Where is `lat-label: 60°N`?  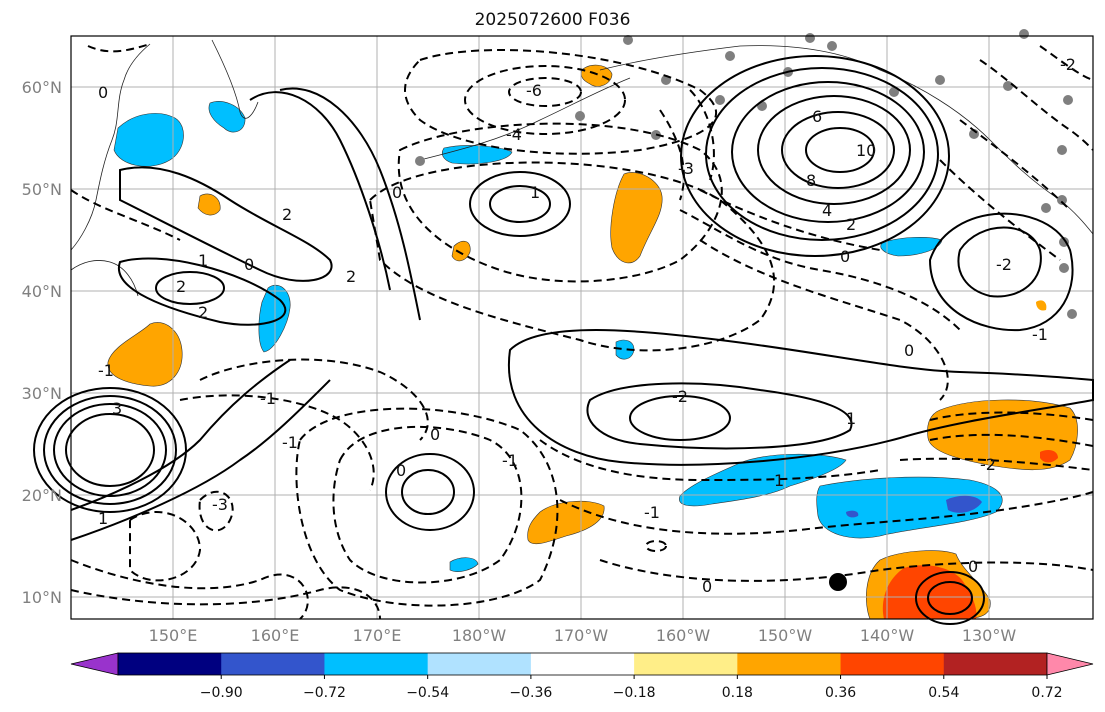 lat-label: 60°N is located at coordinates (42, 87).